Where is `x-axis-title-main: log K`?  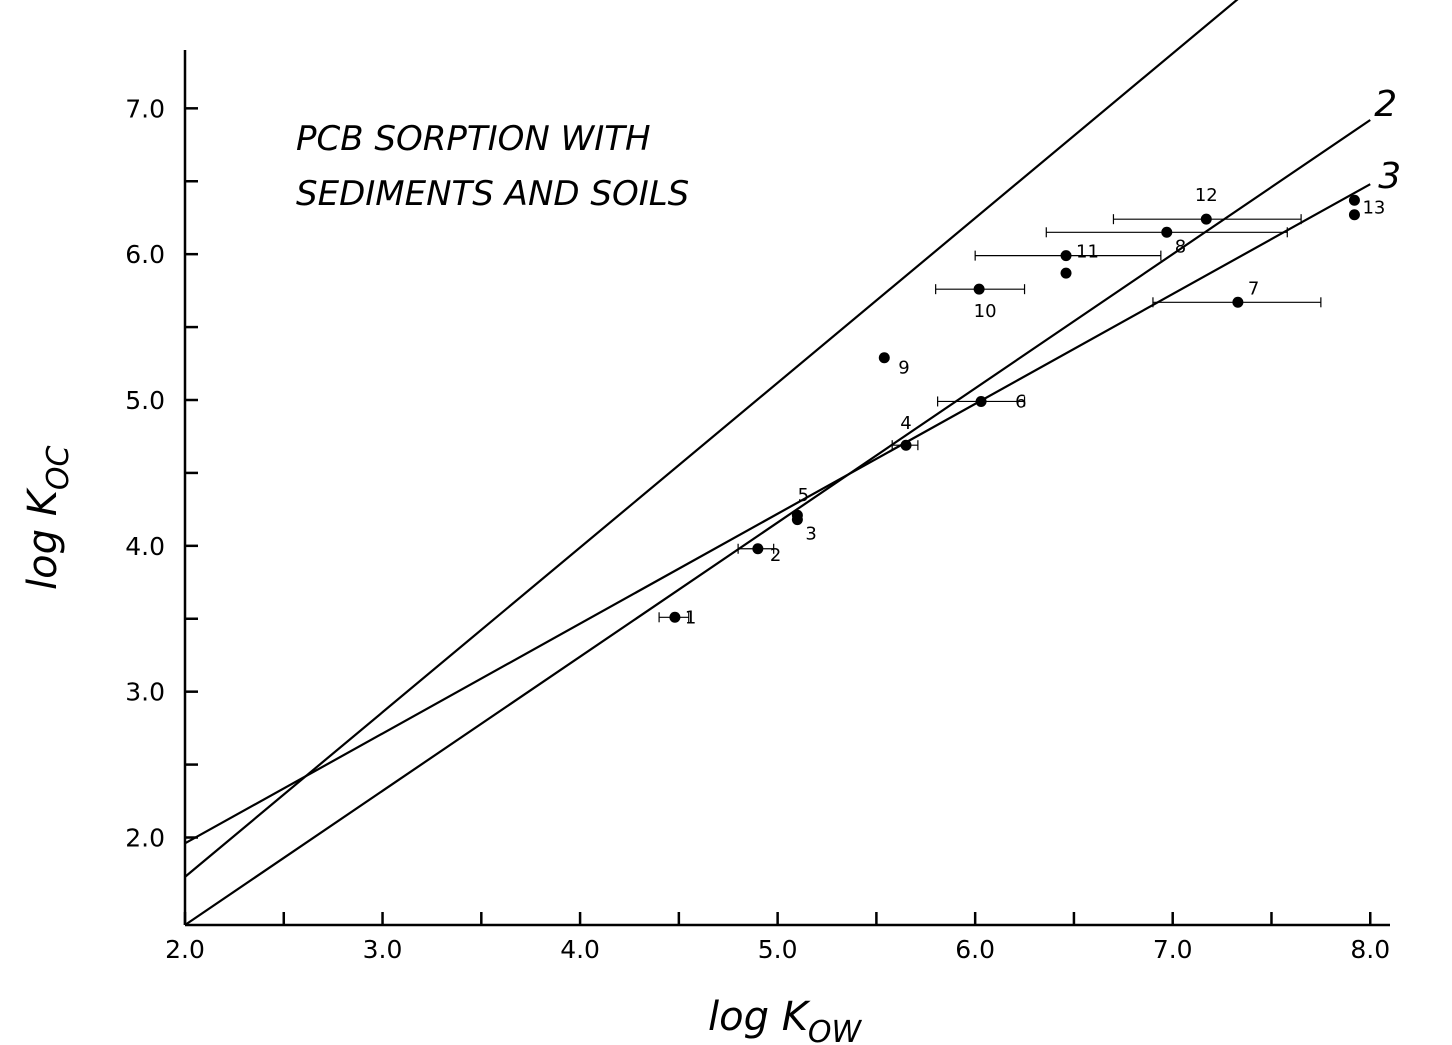
x-axis-title-main: log K is located at coordinates (759, 1017).